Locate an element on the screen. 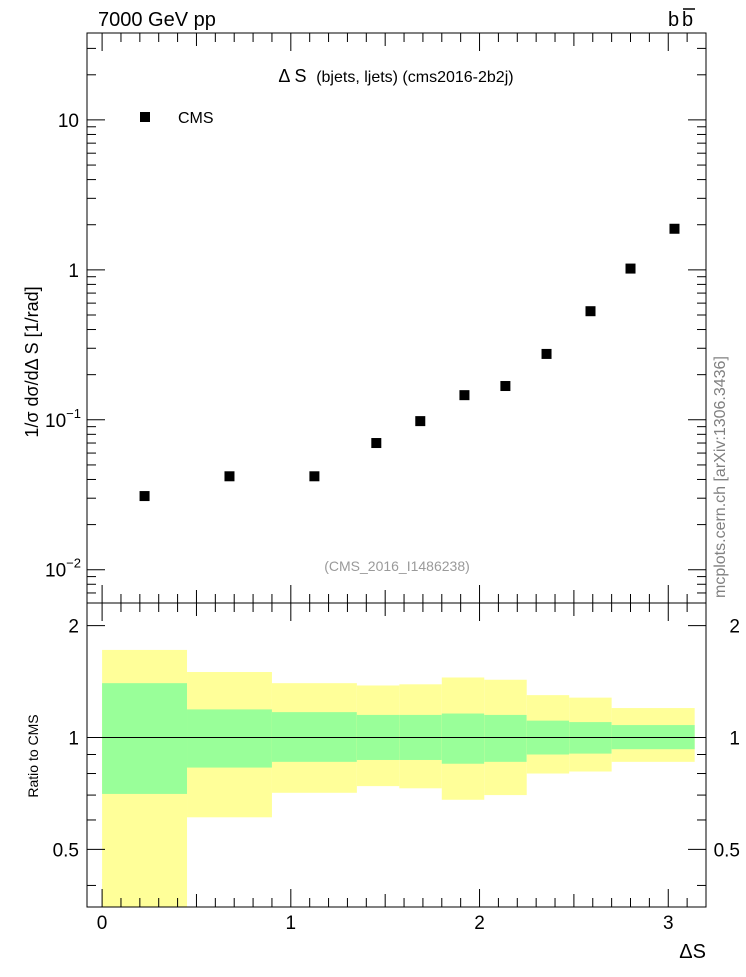 The image size is (746, 977). legend-label-cms: CMS is located at coordinates (196, 118).